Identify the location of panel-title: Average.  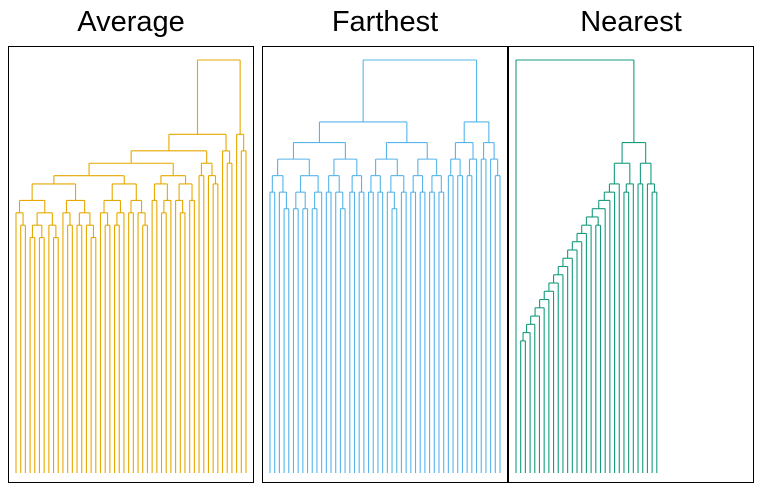
(131, 22).